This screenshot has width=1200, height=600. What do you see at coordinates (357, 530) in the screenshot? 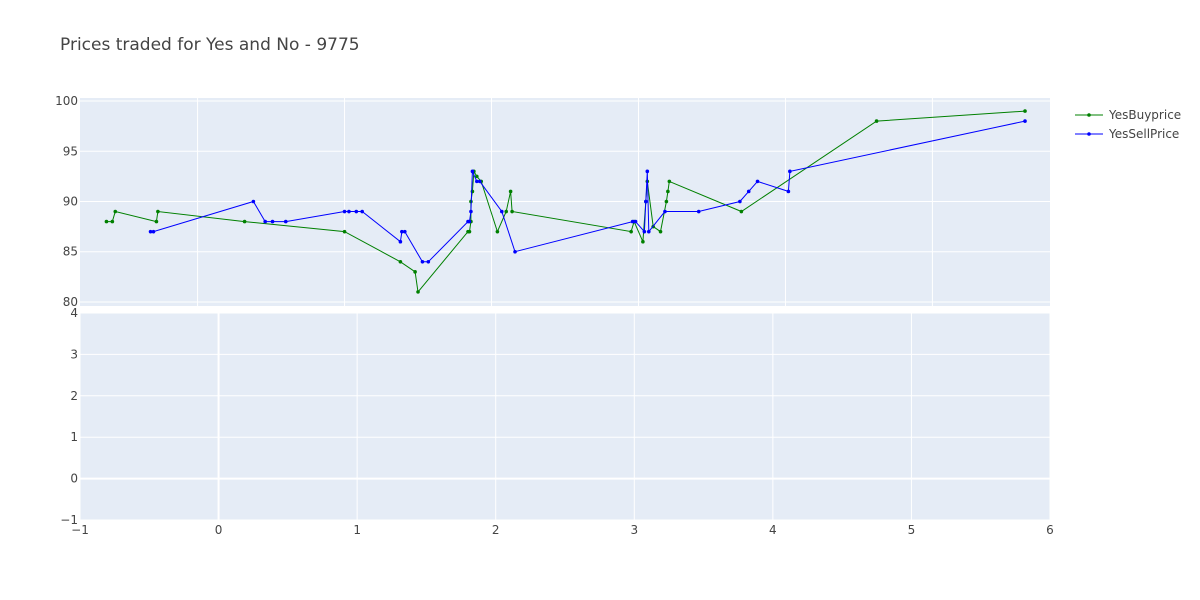
I see `bottom-x-tick-label: 1` at bounding box center [357, 530].